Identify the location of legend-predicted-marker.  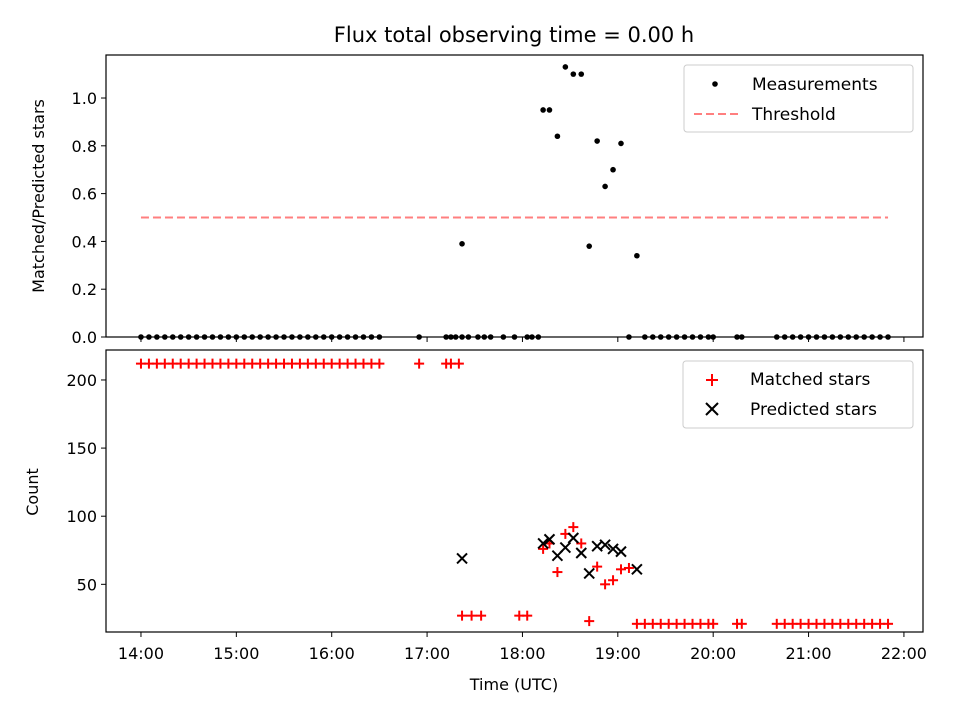
(712, 409).